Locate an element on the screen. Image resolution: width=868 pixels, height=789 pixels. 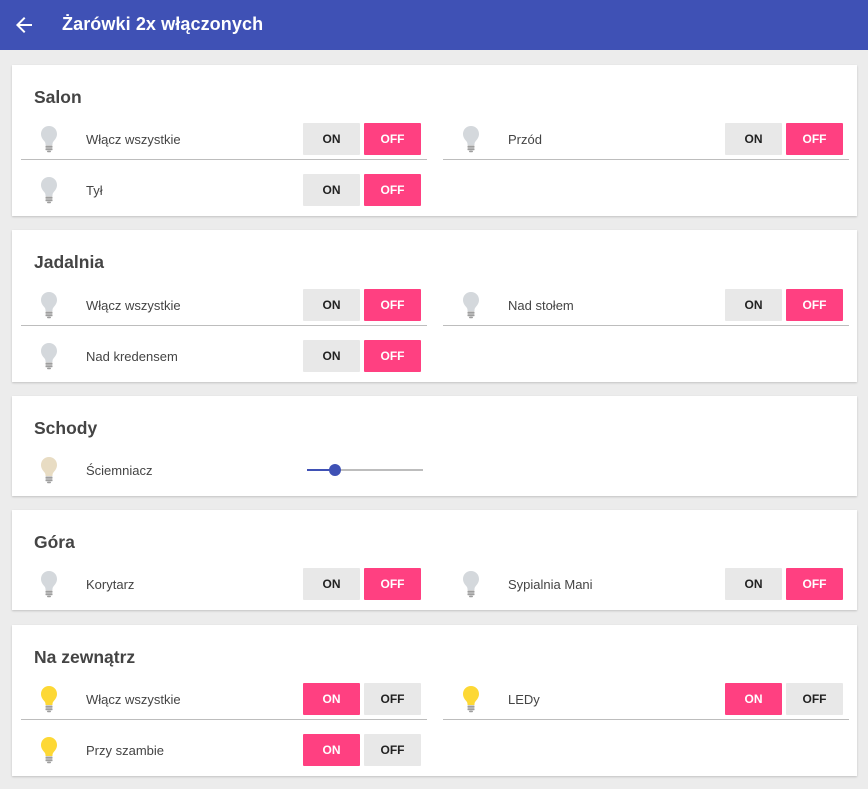
room-title: Góra is located at coordinates (54, 542).